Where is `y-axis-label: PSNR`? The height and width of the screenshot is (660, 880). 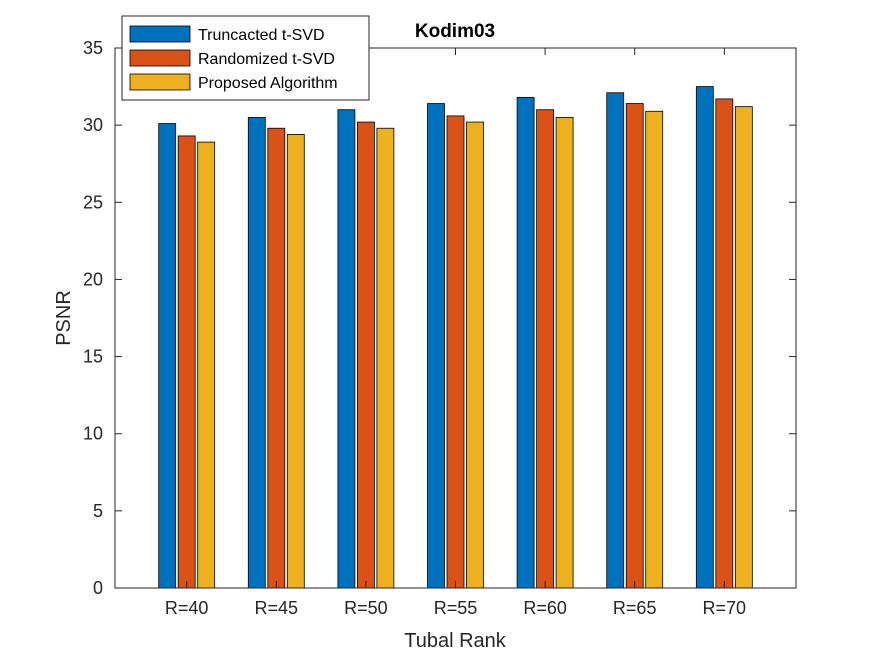 y-axis-label: PSNR is located at coordinates (64, 318).